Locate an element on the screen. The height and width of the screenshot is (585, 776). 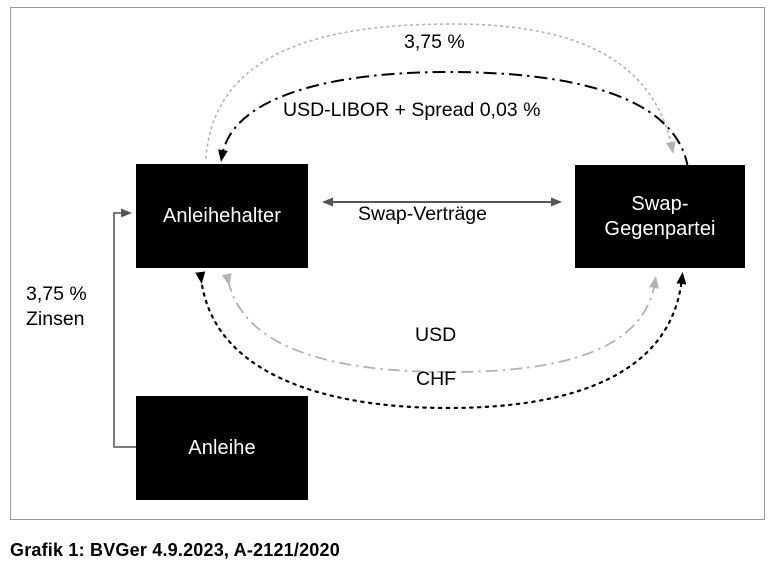
edge-label-swap-vertraege: Swap-Verträge is located at coordinates (422, 214).